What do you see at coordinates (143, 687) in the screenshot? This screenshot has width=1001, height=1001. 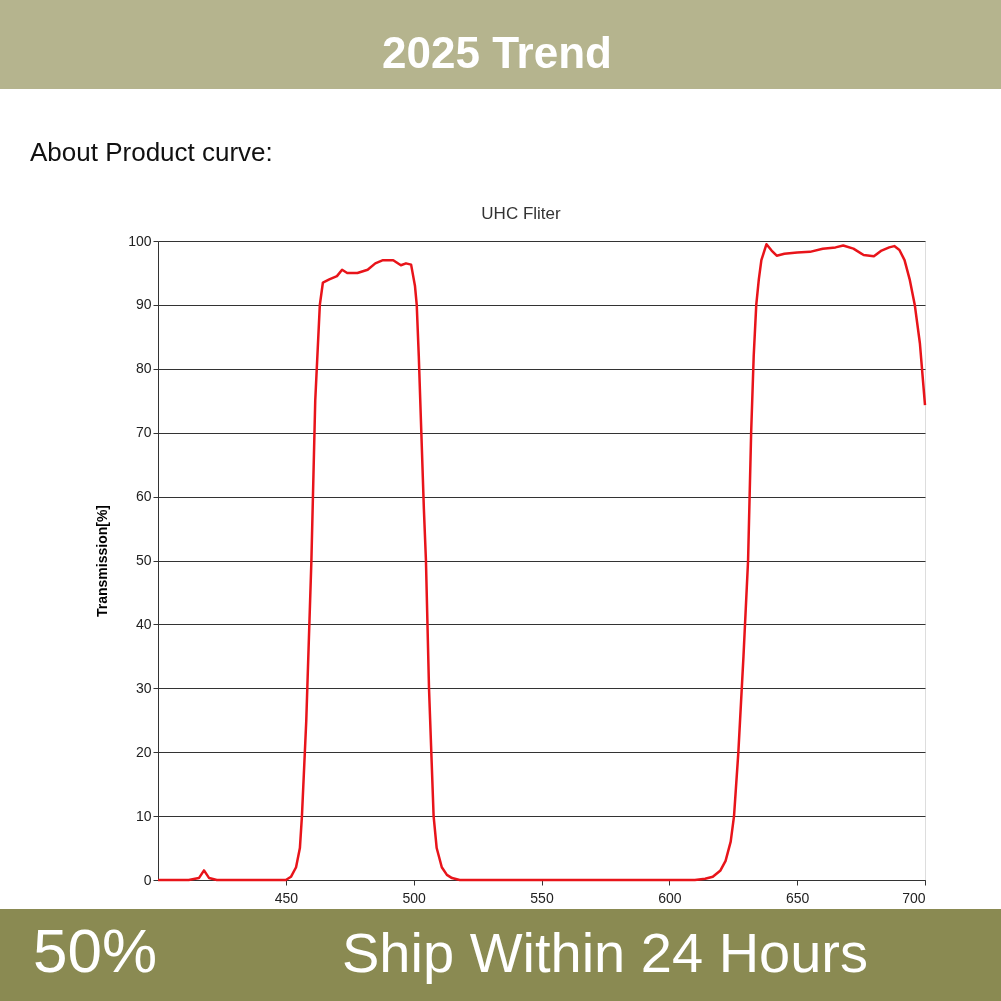 I see `y-tick-label: 30` at bounding box center [143, 687].